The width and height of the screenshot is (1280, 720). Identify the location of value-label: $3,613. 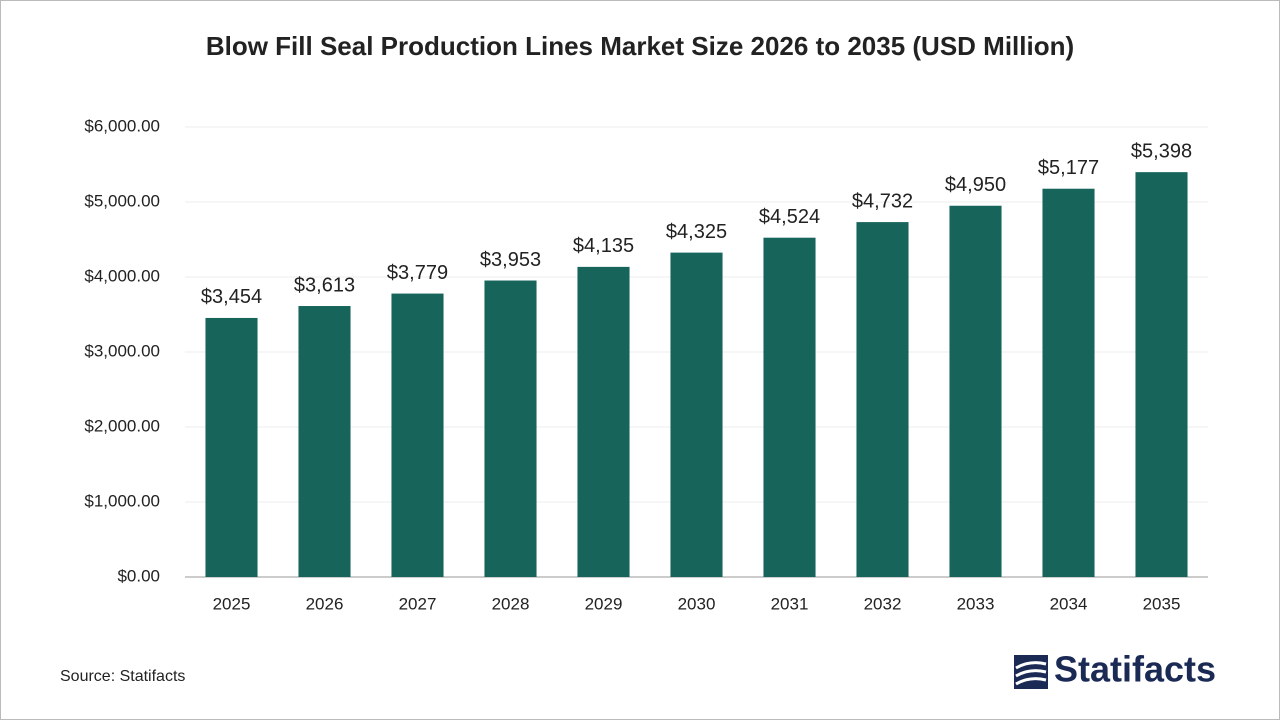
(324, 285).